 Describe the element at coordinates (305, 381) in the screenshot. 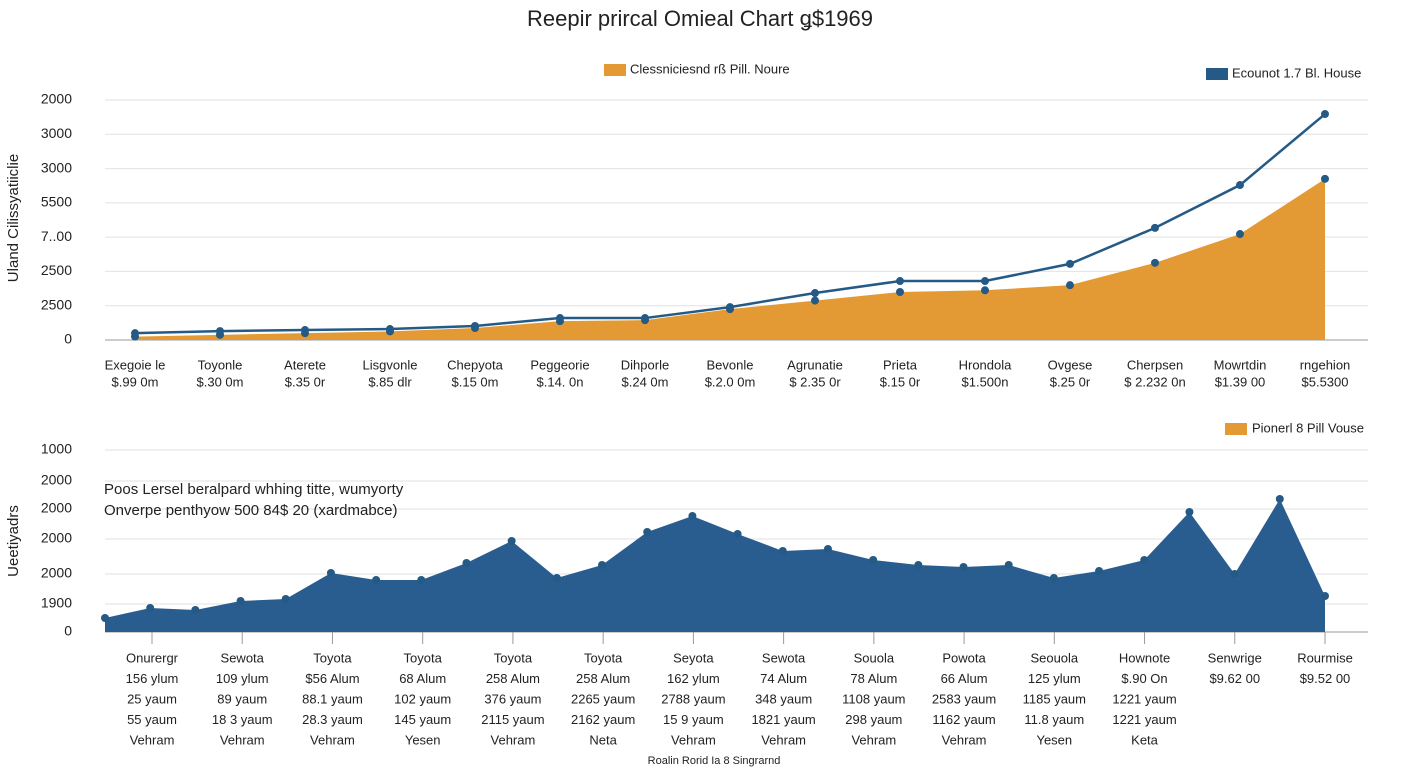

I see `x-tick-label: $.35 0r` at that location.